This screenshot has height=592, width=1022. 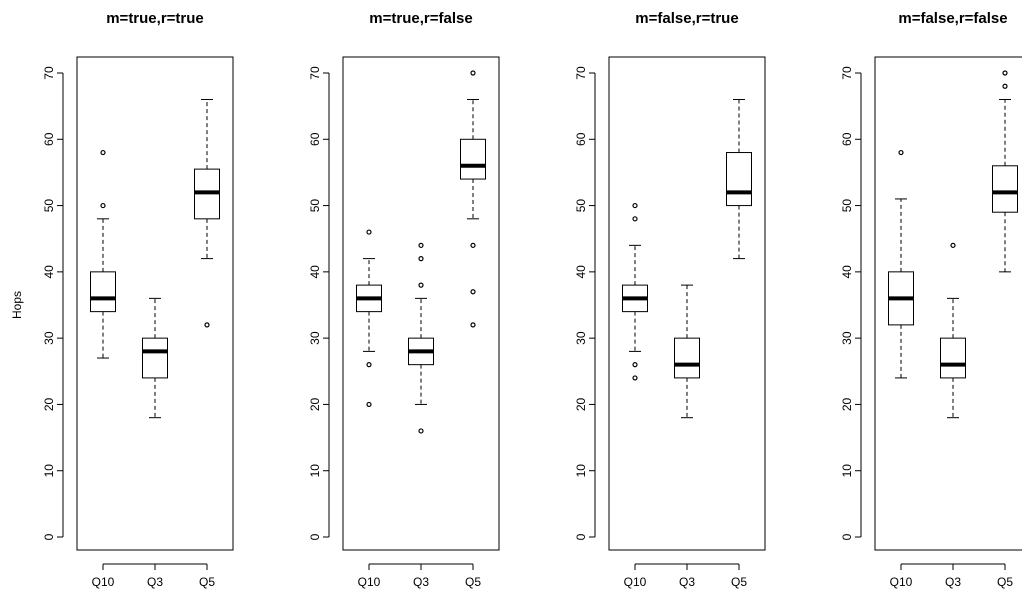 What do you see at coordinates (952, 18) in the screenshot?
I see `panel-title: m=false,r=false` at bounding box center [952, 18].